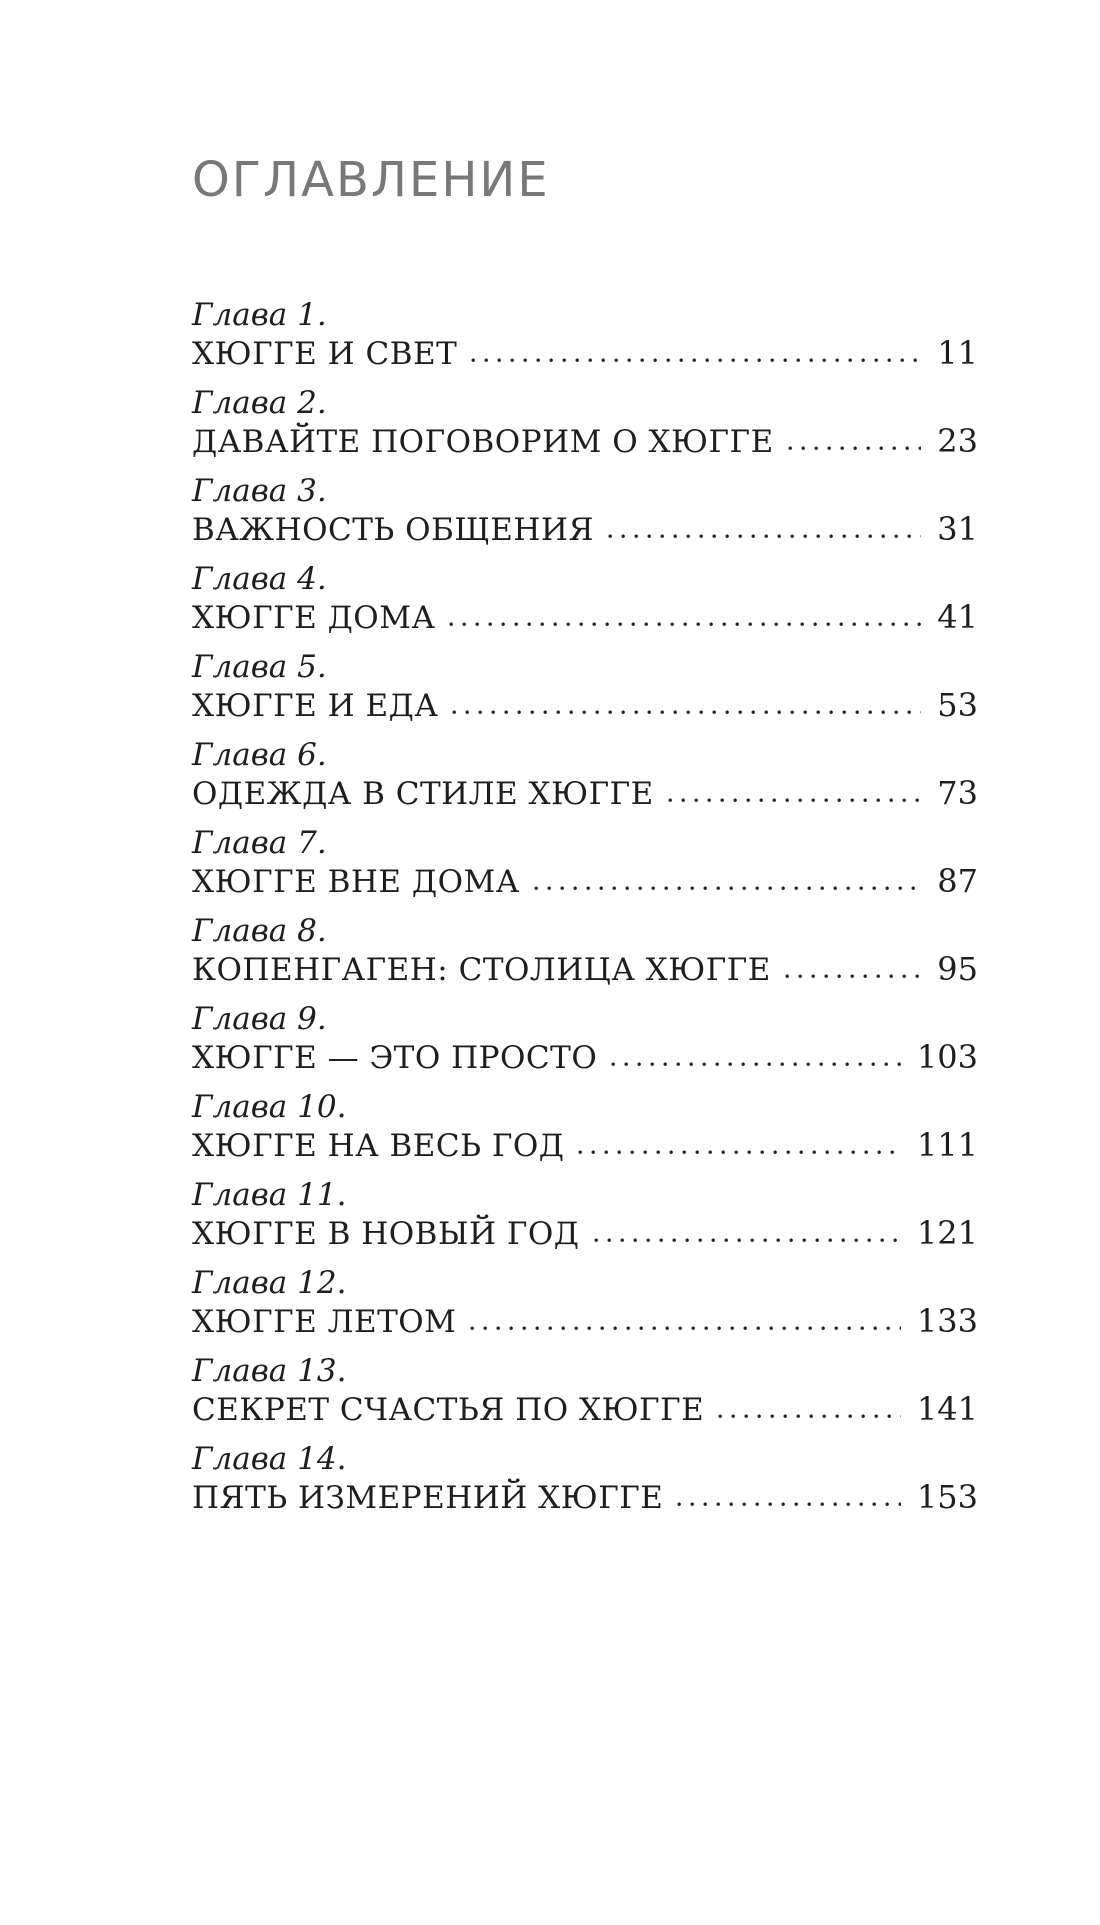 The image size is (1100, 1925). I want to click on toc-entry: Глава 7. ХЮГГЕ ВНЕ ДОМА 87, so click(585, 862).